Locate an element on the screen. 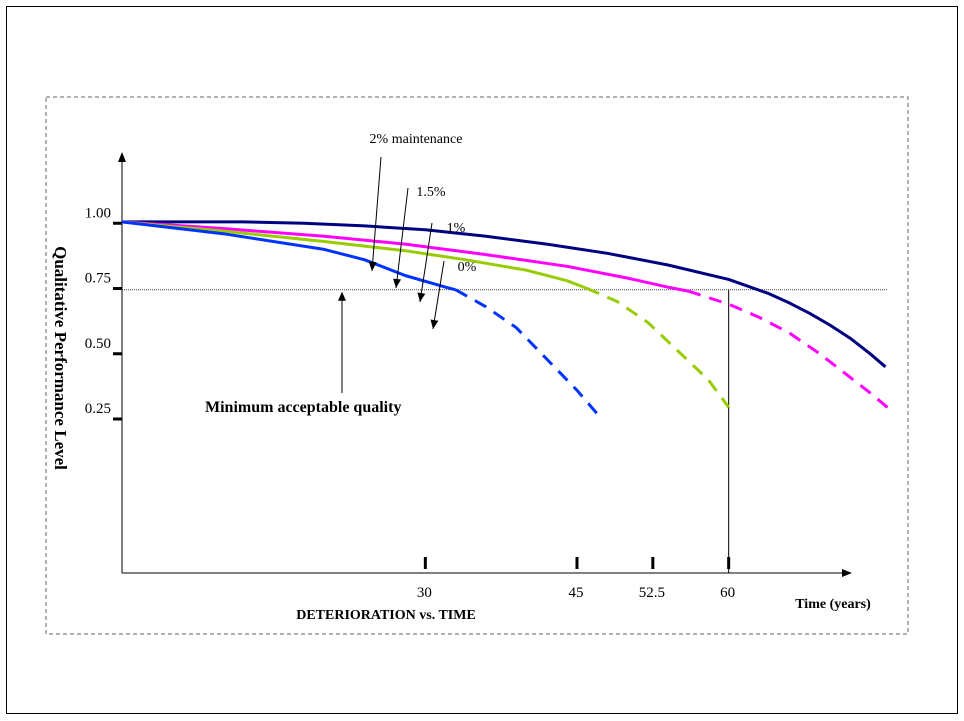 The height and width of the screenshot is (721, 964). x-axis-arrowhead is located at coordinates (847, 573).